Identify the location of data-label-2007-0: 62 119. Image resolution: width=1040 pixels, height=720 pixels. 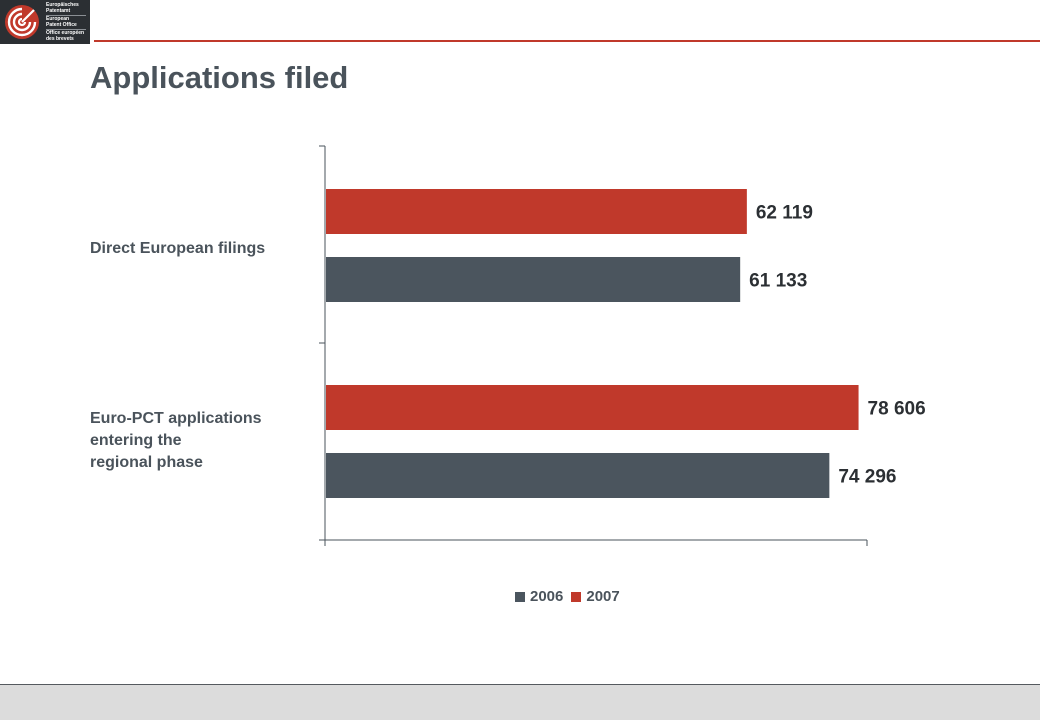
(784, 213).